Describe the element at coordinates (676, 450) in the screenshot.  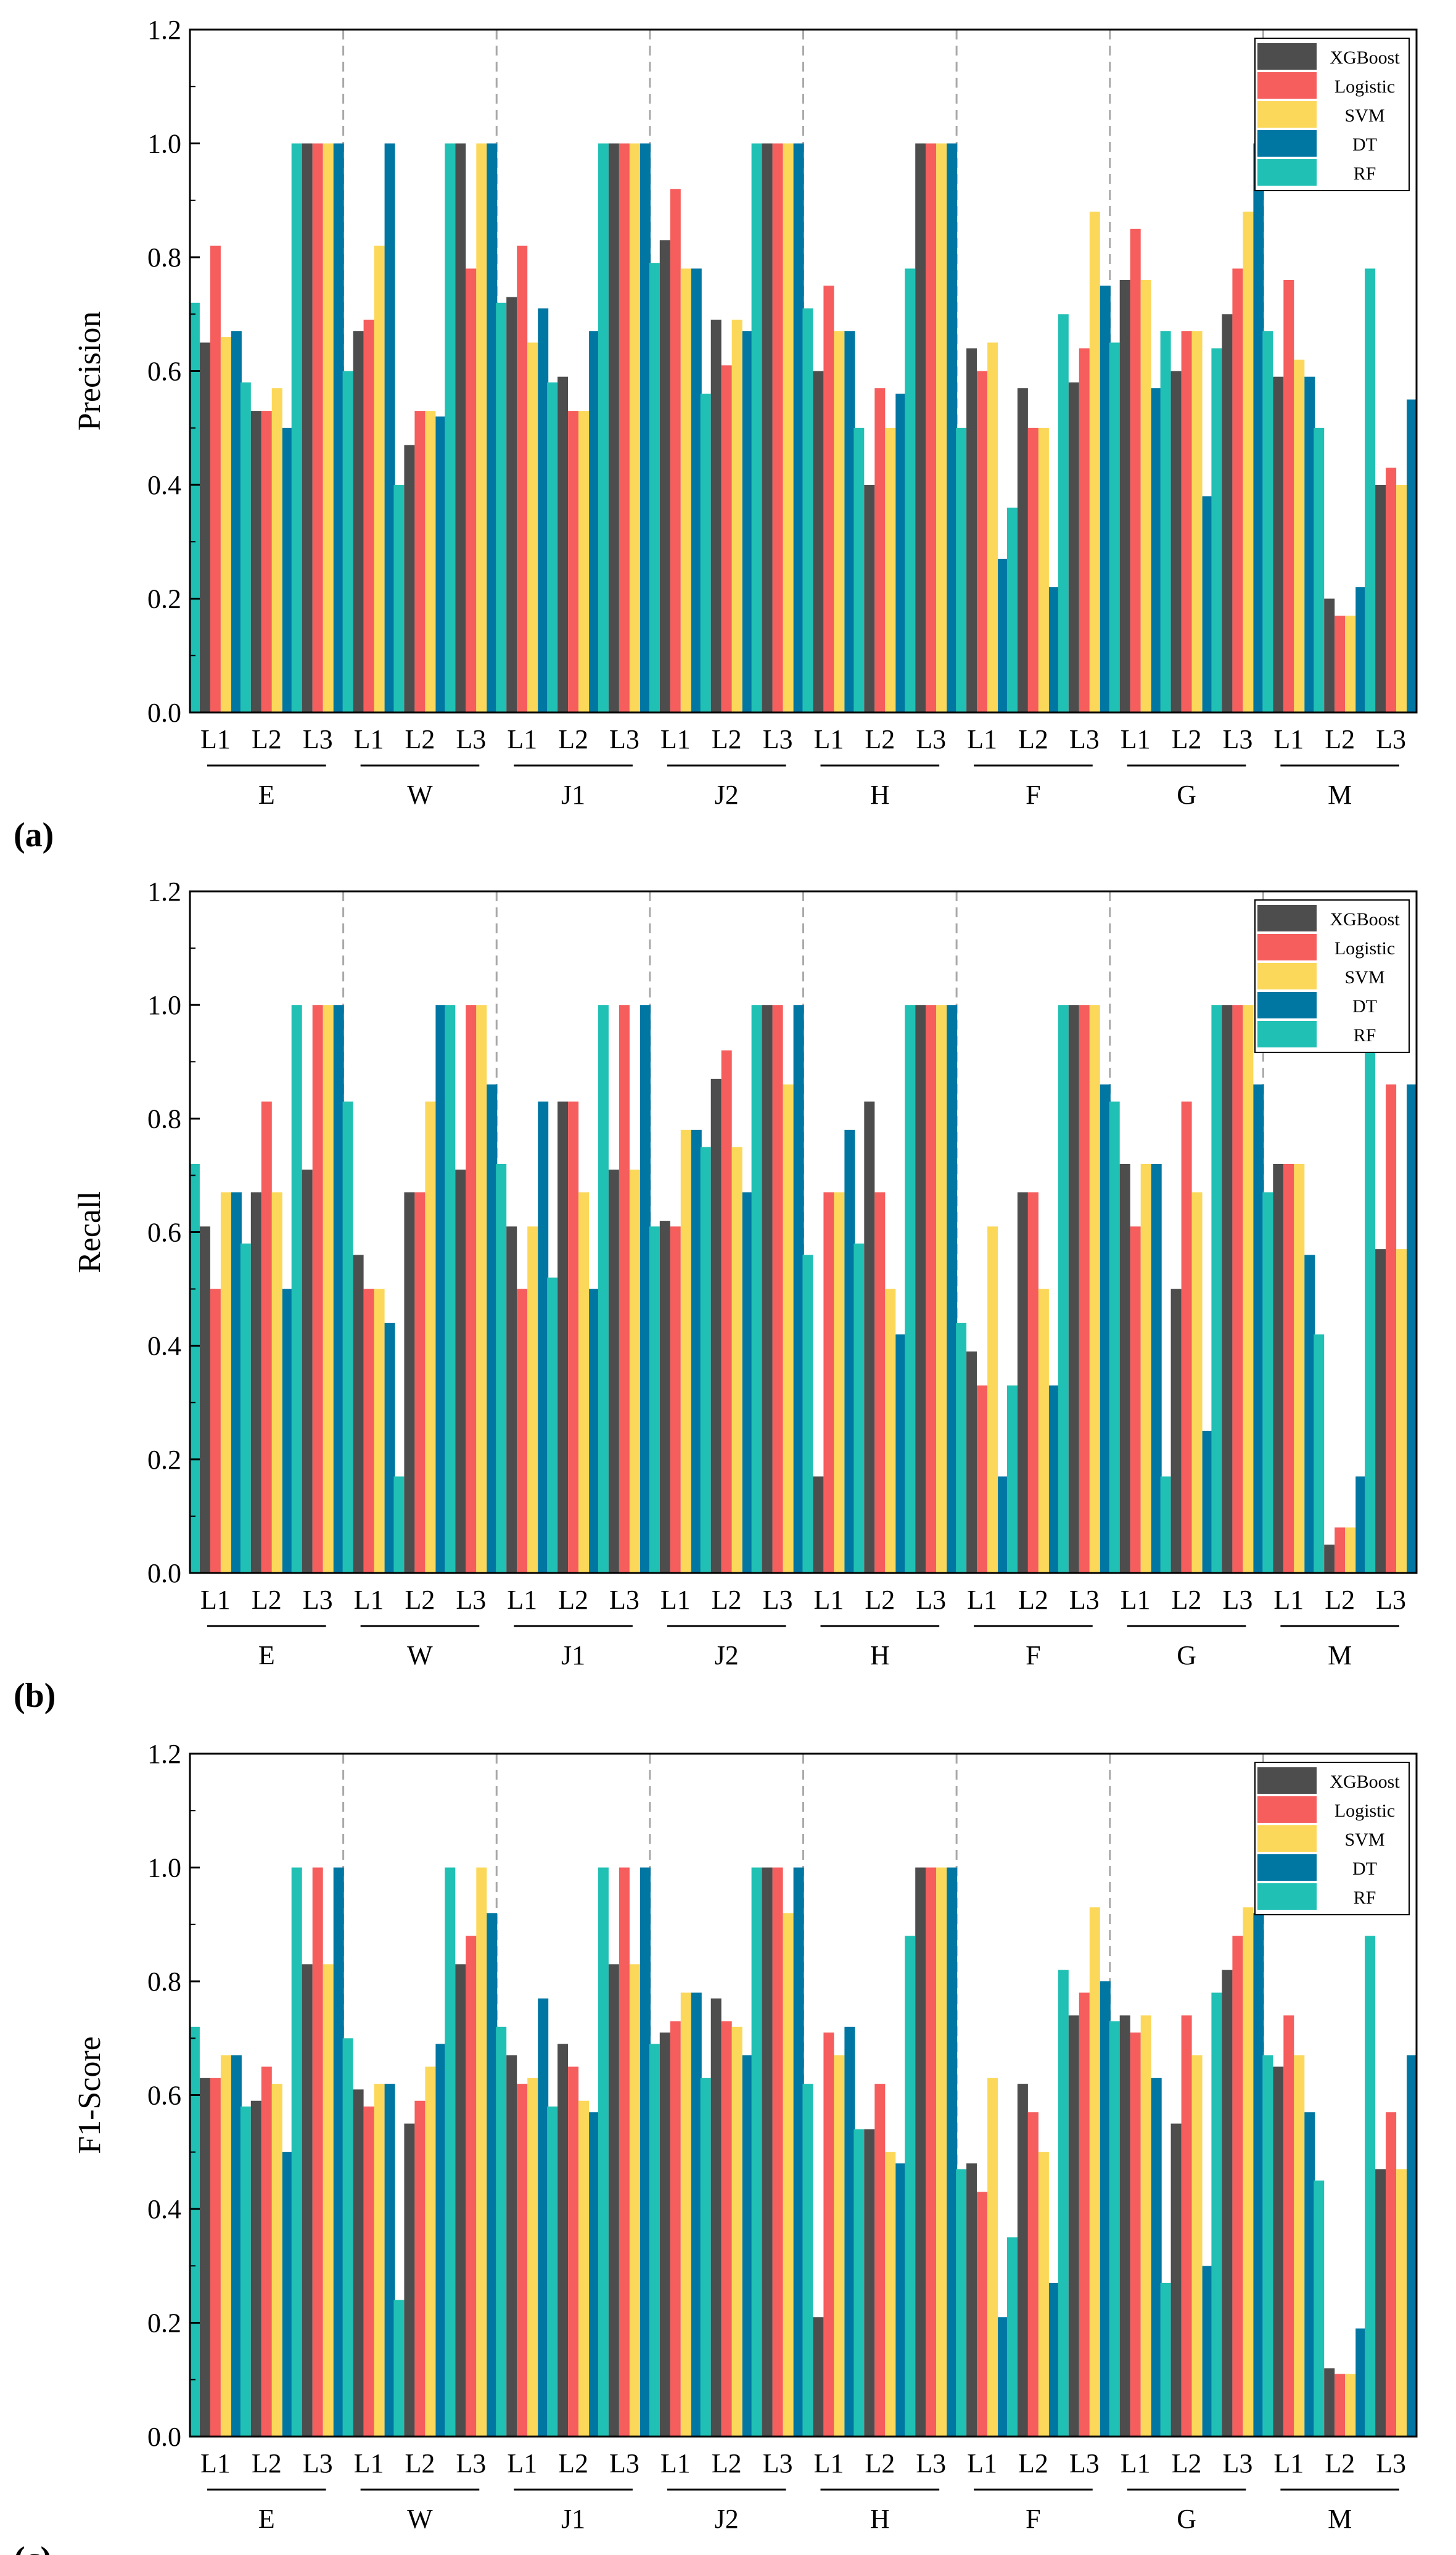
I see `bar-logistic-j2-l1` at that location.